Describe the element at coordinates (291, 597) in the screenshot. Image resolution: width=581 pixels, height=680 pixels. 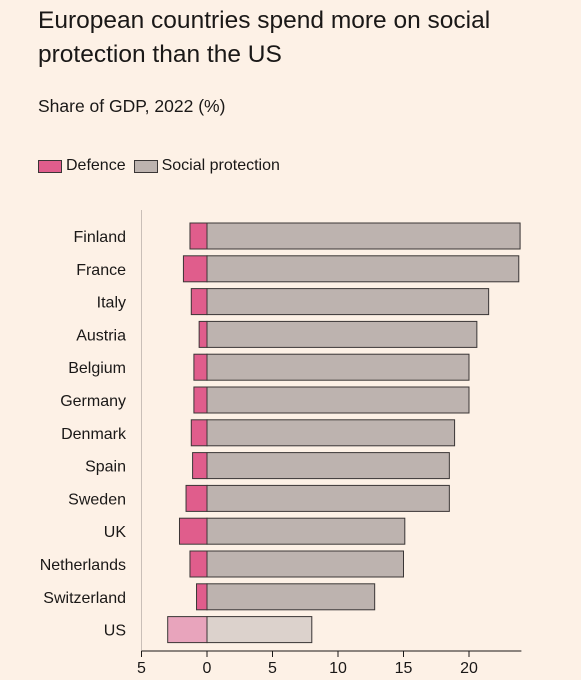
I see `bar-social-switzerland` at that location.